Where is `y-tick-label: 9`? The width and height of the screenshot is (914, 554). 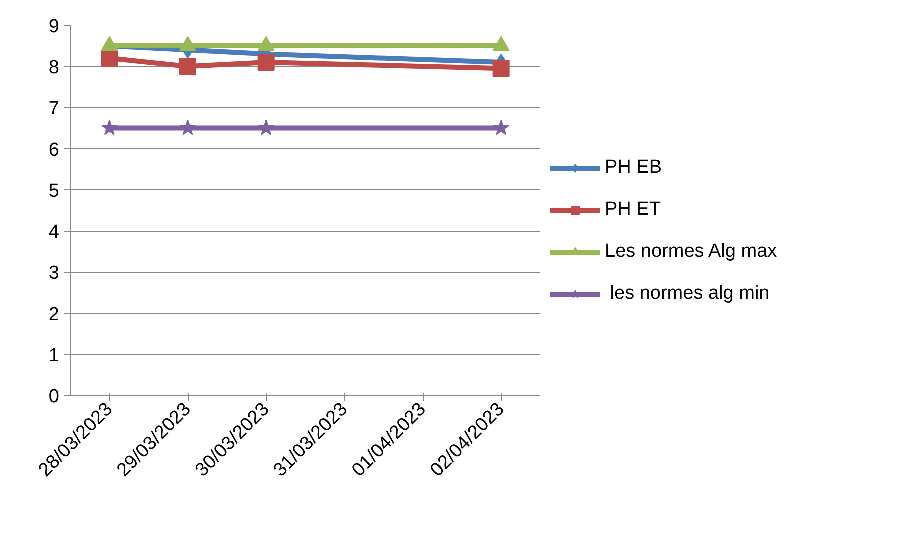
y-tick-label: 9 is located at coordinates (54, 27).